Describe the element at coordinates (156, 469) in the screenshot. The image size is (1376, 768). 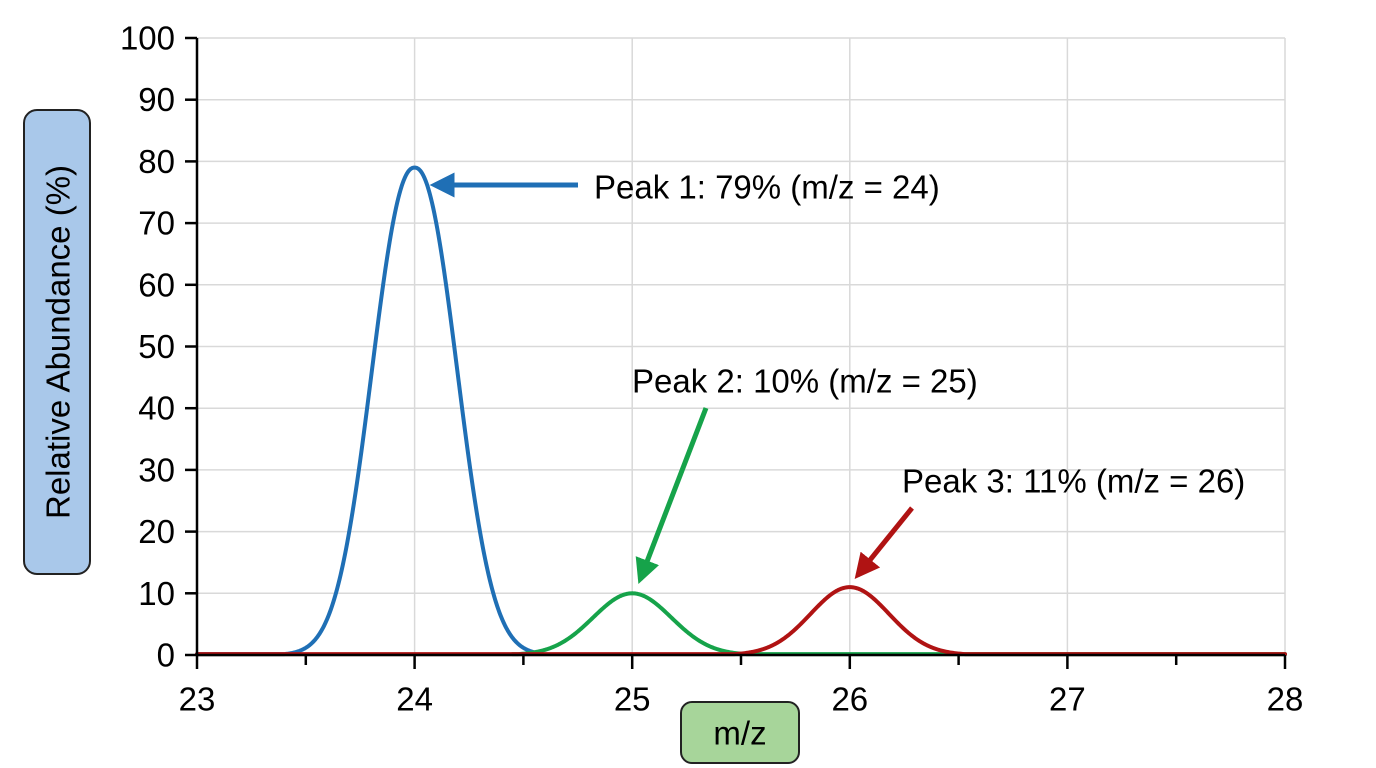
I see `y-tick-label-30: 30` at that location.